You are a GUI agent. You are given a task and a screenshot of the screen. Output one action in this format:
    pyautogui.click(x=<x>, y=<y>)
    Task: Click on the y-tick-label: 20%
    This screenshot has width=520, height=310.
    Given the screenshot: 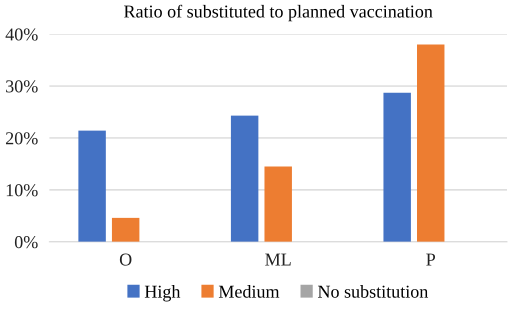 What is the action you would take?
    pyautogui.click(x=22, y=138)
    